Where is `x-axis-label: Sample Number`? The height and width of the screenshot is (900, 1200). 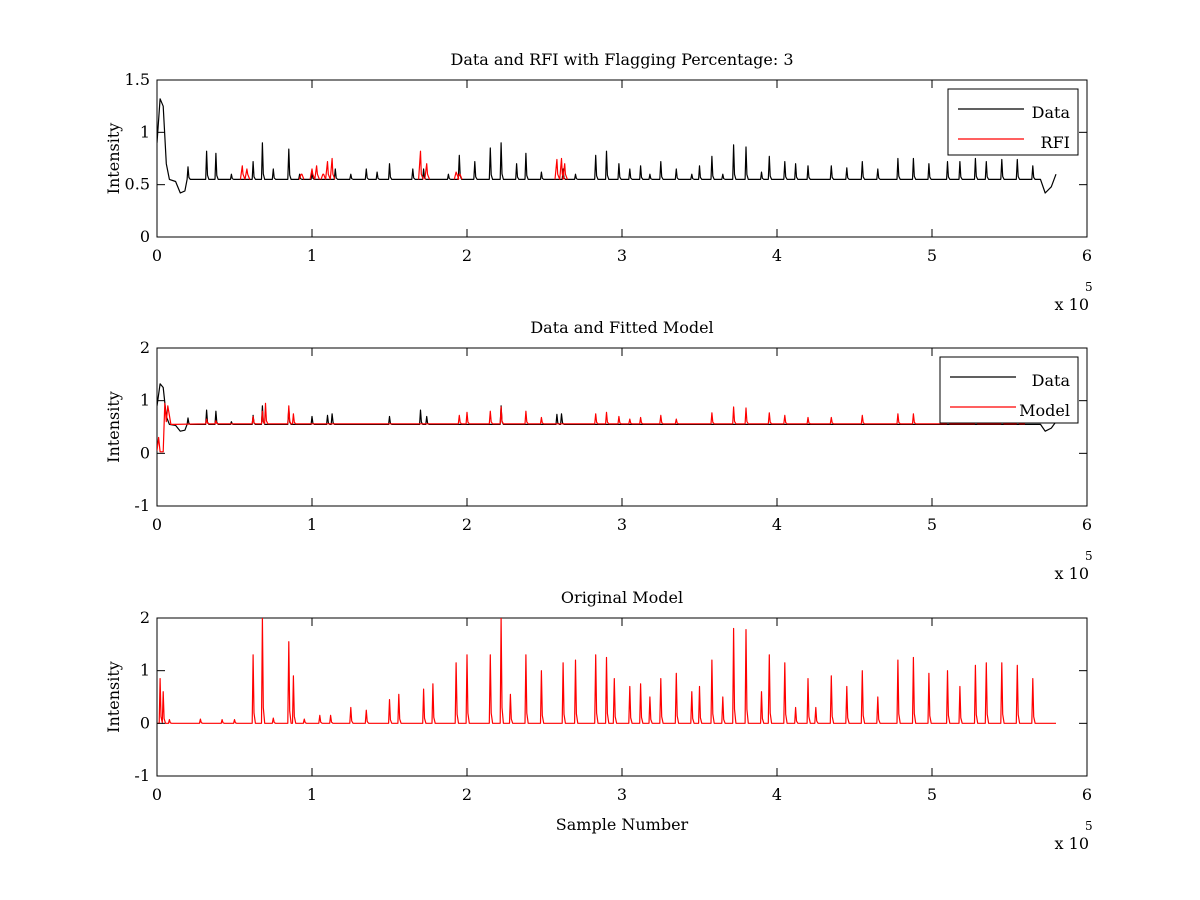
x-axis-label: Sample Number is located at coordinates (622, 824).